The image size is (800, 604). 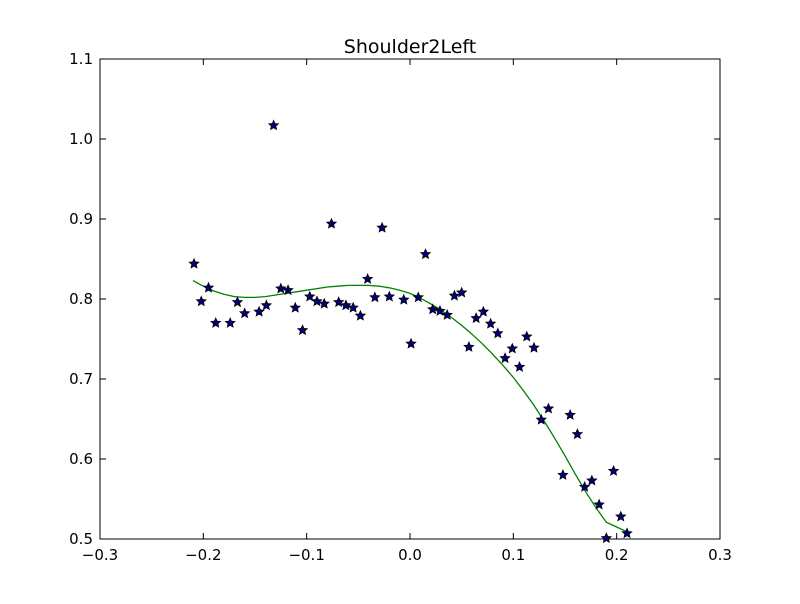 I want to click on x-tick-label: 0.3, so click(x=720, y=555).